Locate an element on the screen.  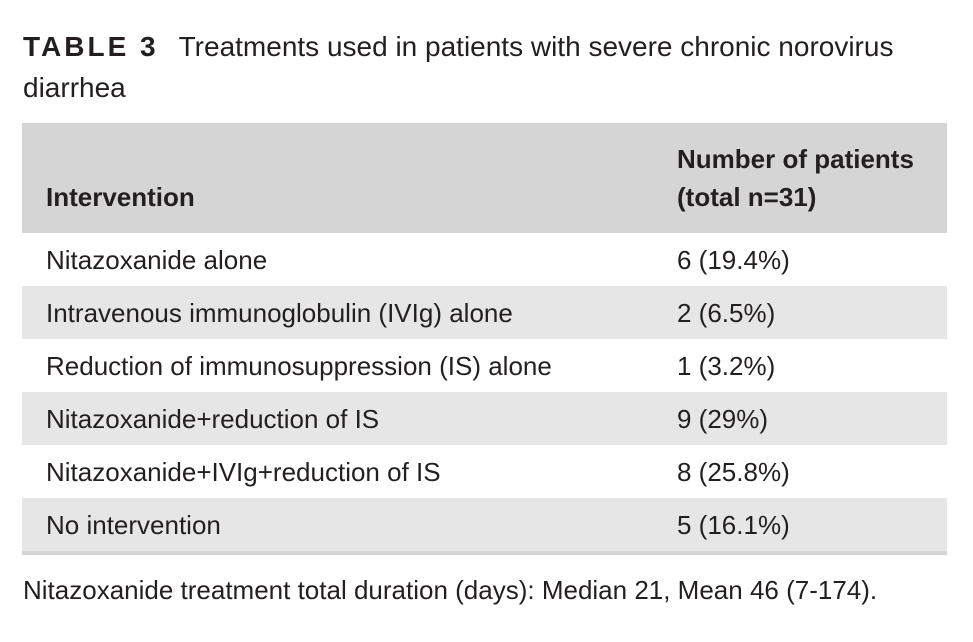
cell-patients: 5 (16.1%) is located at coordinates (812, 526).